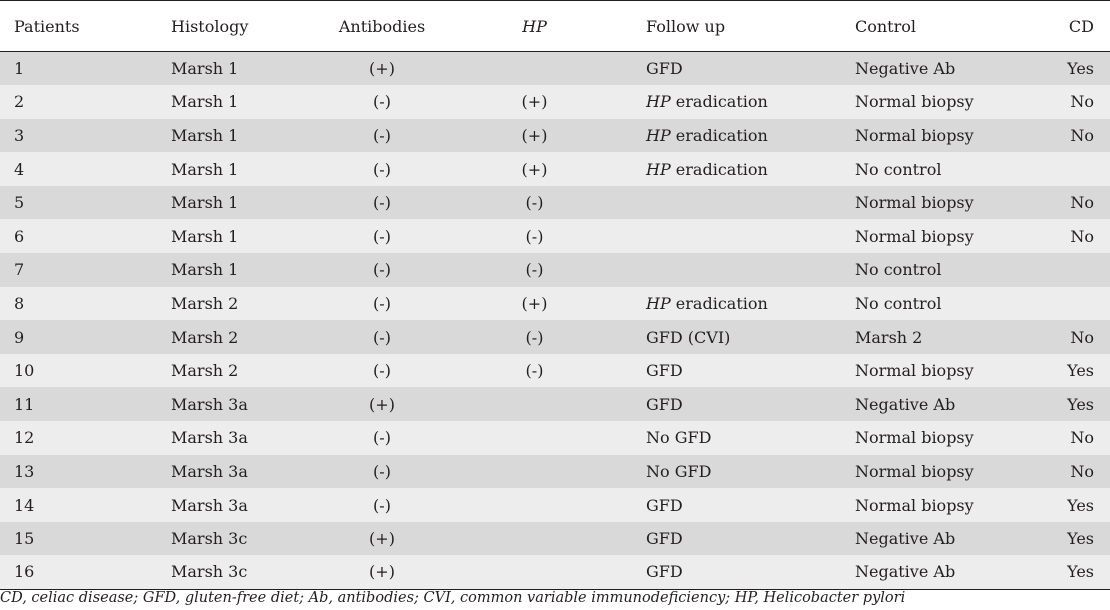  Describe the element at coordinates (534, 26) in the screenshot. I see `header-hp: HP` at that location.